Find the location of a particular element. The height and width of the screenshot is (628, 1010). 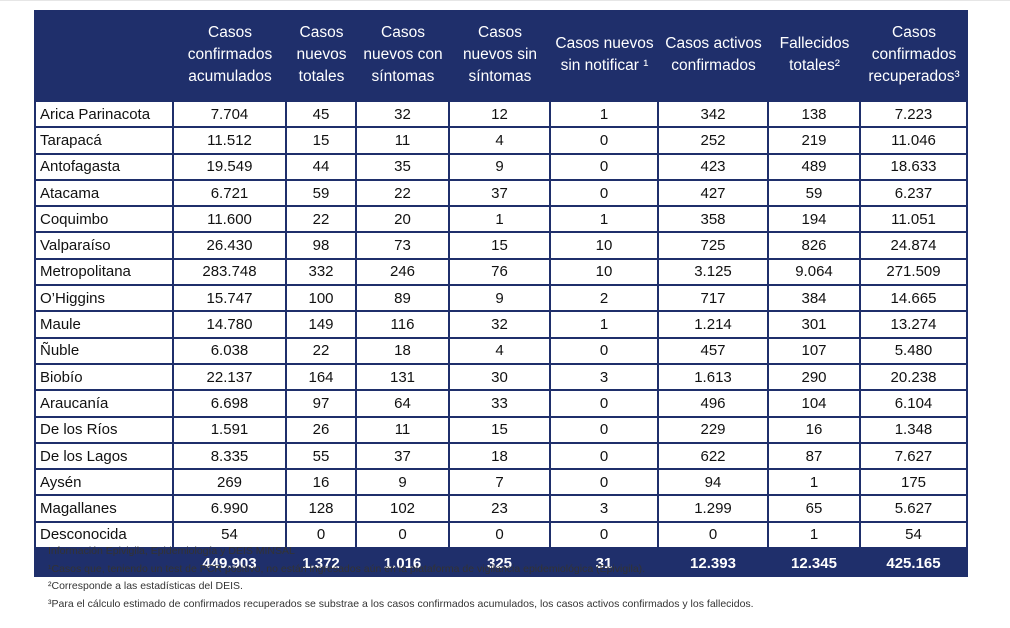

table-row: Coquimbo 11.600 22 20 1 1 358 194 11.051 is located at coordinates (501, 220).